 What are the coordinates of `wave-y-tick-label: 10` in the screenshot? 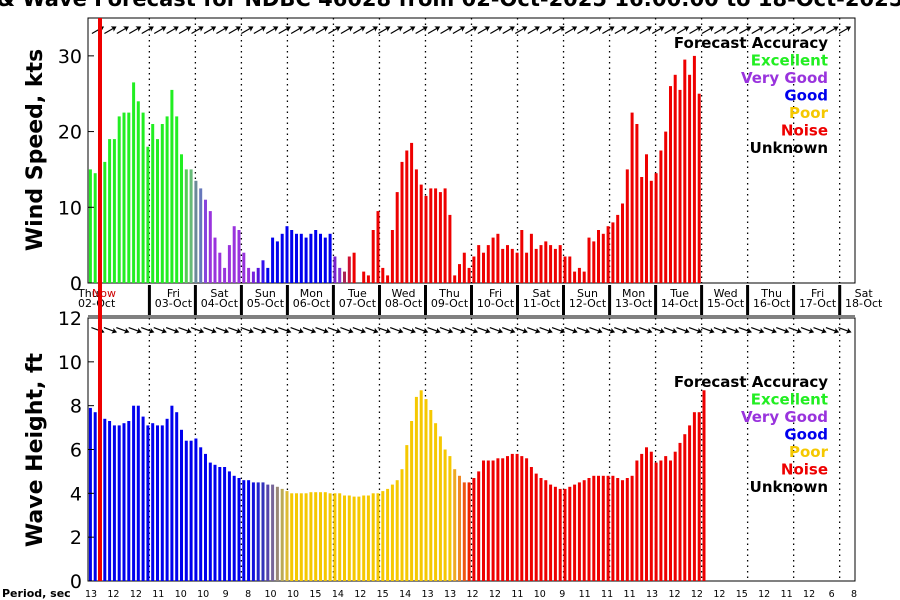 It's located at (70, 363).